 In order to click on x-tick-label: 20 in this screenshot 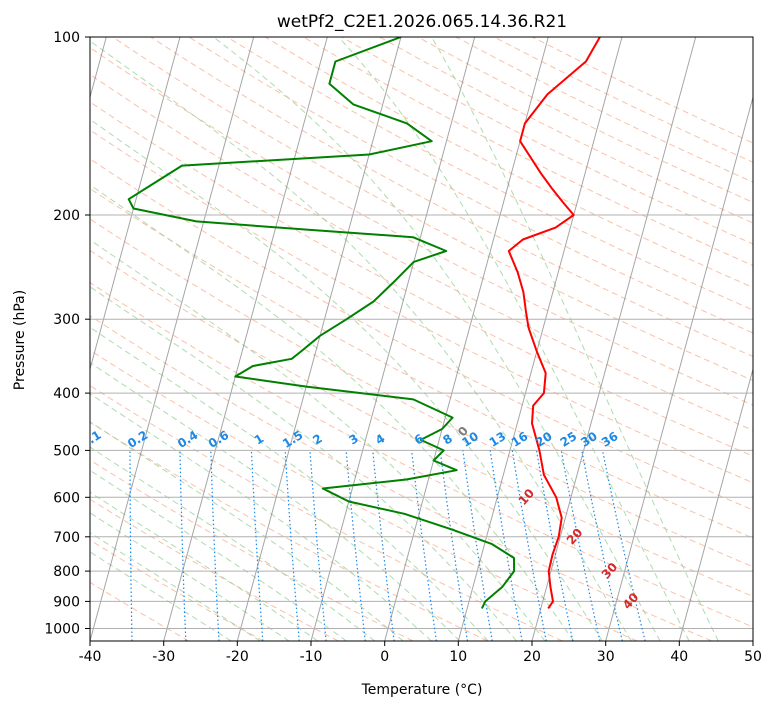, I will do `click(532, 657)`.